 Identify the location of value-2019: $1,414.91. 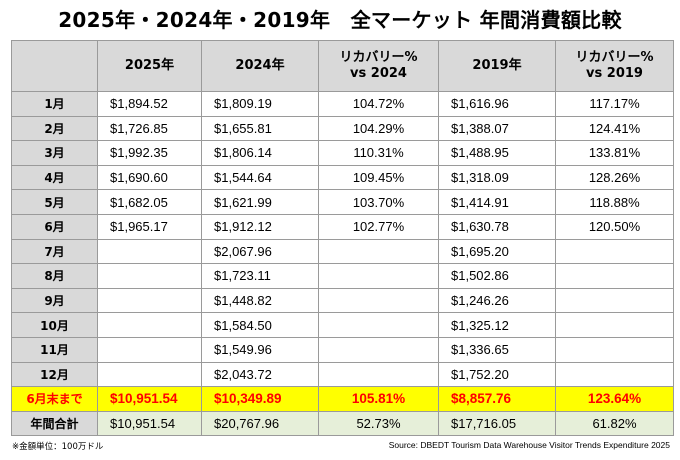
(497, 202).